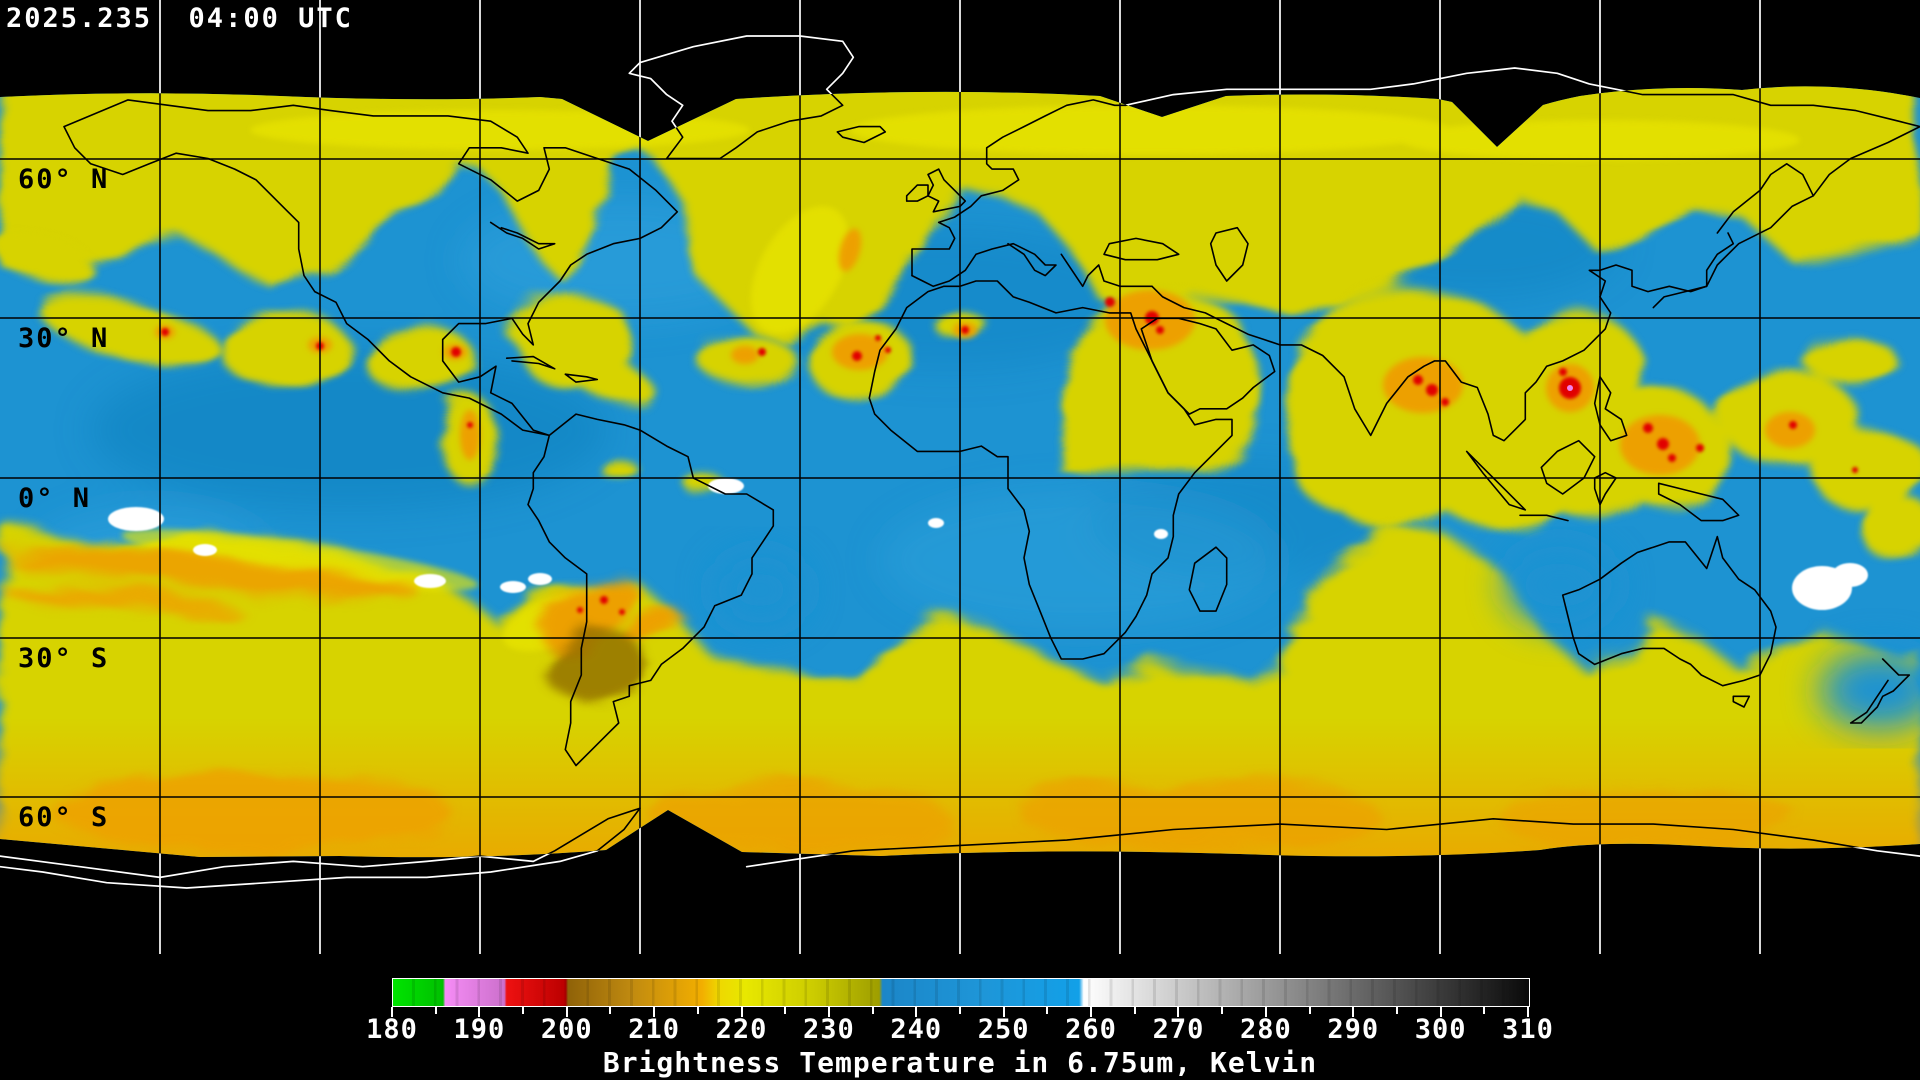 This screenshot has height=1080, width=1920. Describe the element at coordinates (1522, 264) in the screenshot. I see `coastline-asia` at that location.